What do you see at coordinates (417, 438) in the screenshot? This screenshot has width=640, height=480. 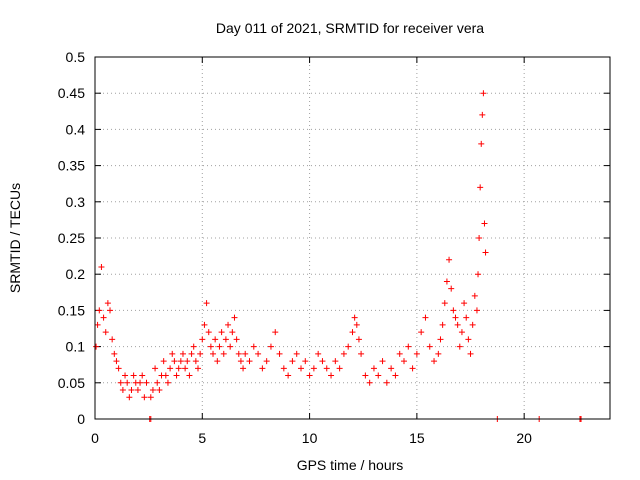 I see `x-tick-label: 15` at bounding box center [417, 438].